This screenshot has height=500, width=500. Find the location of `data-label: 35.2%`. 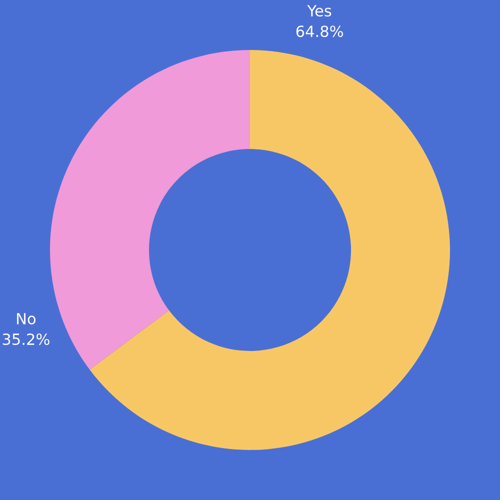

data-label: 35.2% is located at coordinates (26, 339).